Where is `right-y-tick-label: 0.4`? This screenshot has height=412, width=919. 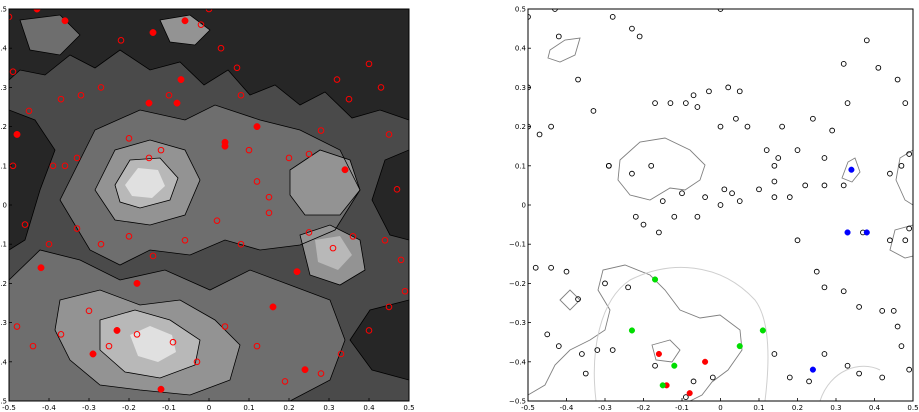
right-y-tick-label: 0.4 is located at coordinates (521, 49).